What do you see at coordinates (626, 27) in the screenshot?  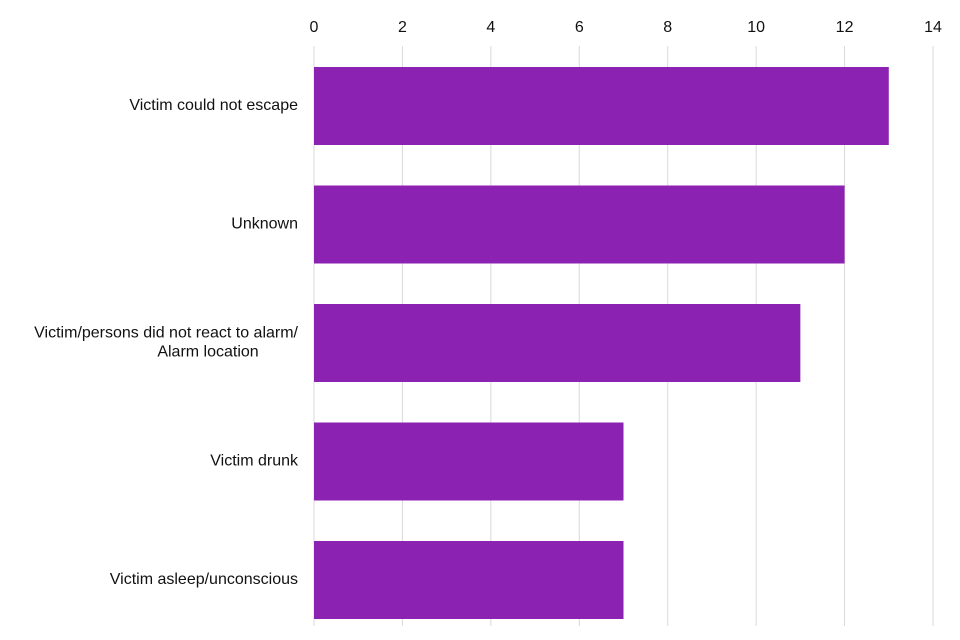 I see `x-axis-ticks: 0 2 4 6 8 10 12 14` at bounding box center [626, 27].